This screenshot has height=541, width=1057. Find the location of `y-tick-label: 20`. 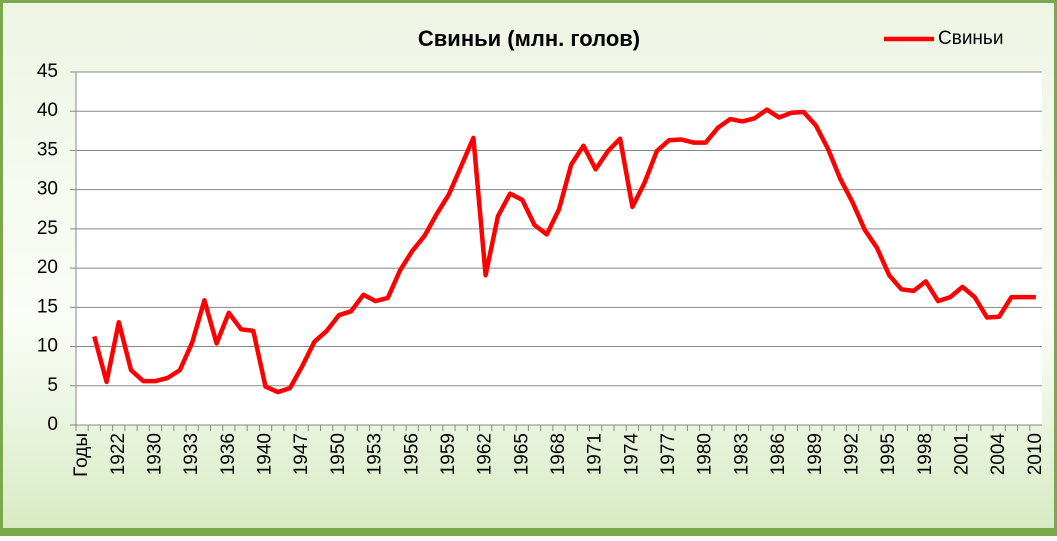

y-tick-label: 20 is located at coordinates (47, 267).